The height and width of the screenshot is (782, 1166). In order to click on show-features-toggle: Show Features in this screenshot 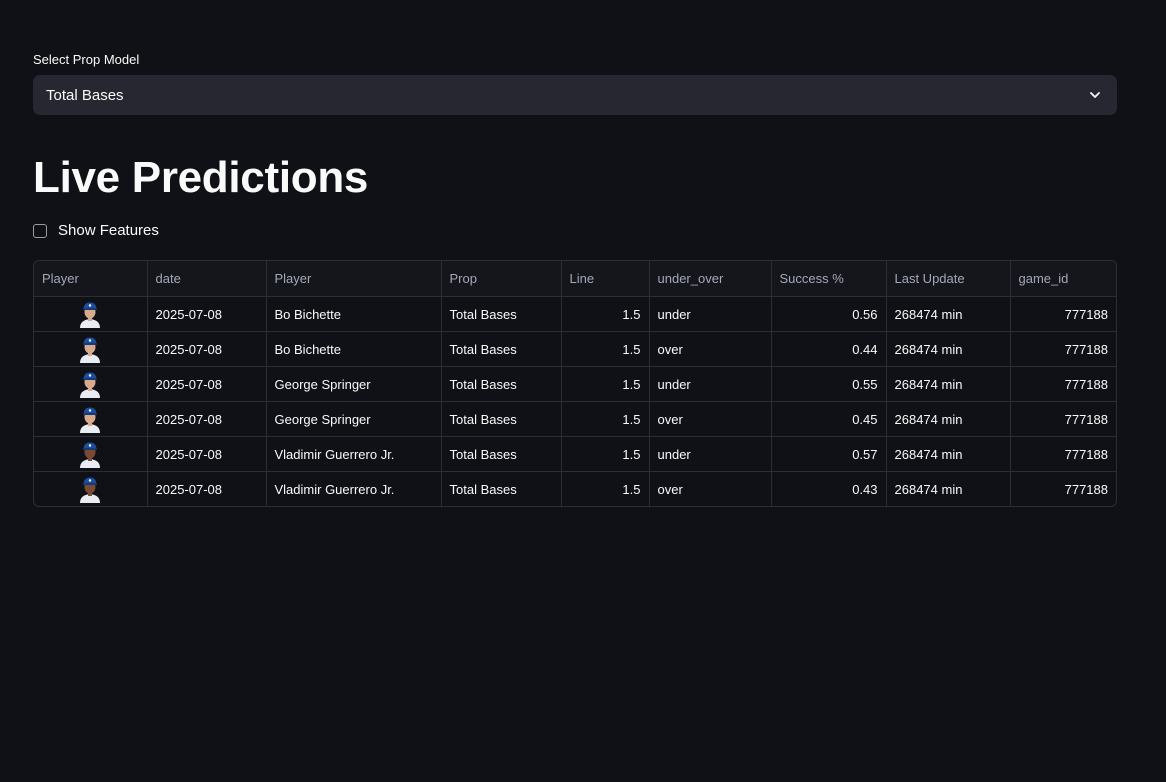, I will do `click(96, 230)`.